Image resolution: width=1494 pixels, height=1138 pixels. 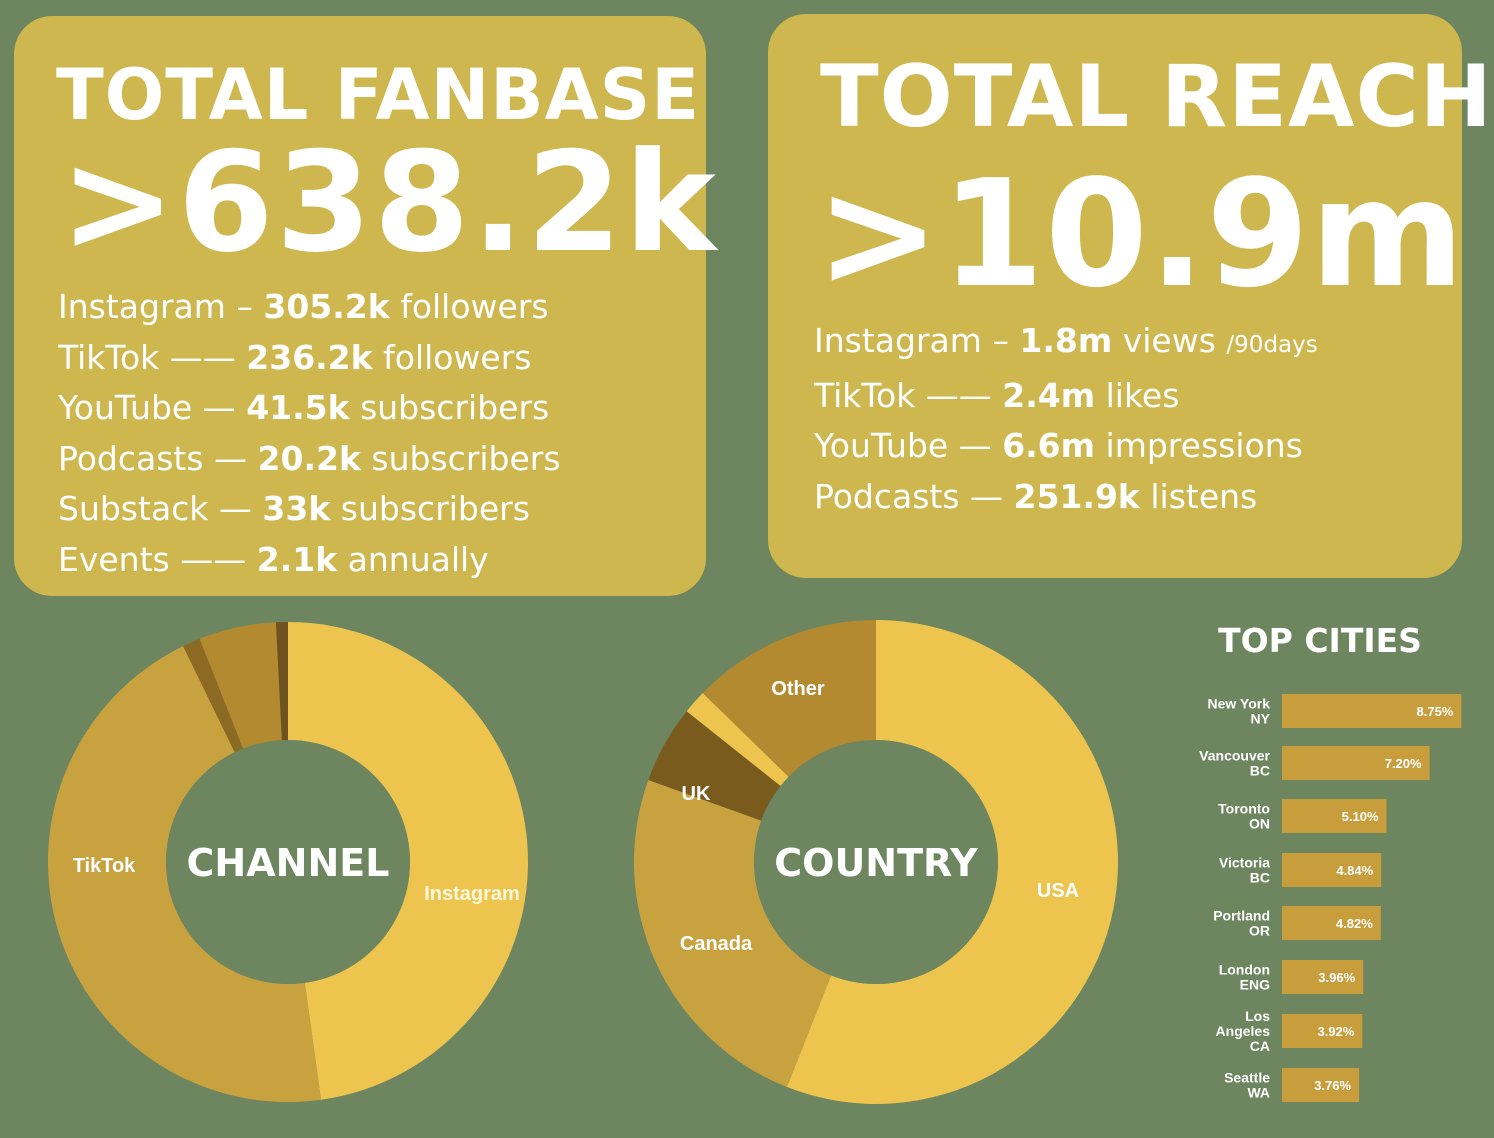 I want to click on city-bar-value: 4.84%, so click(x=1354, y=870).